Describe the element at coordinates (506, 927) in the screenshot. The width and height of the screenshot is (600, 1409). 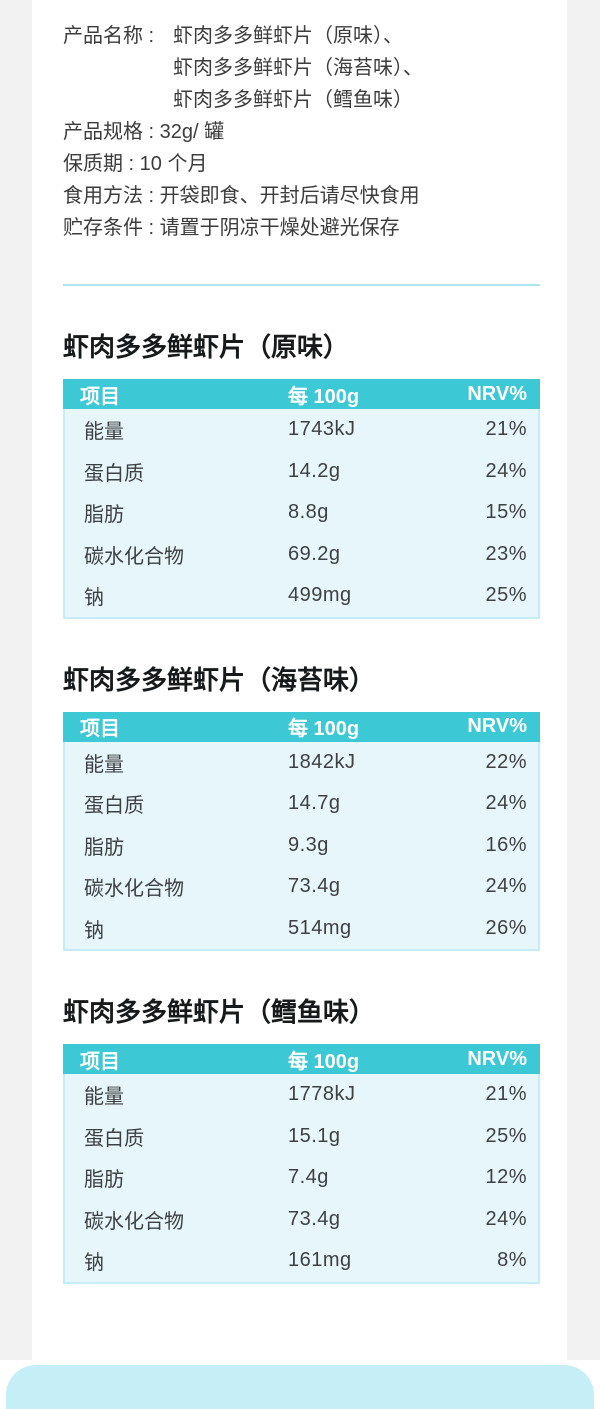
I see `cell-nrv: 26%` at that location.